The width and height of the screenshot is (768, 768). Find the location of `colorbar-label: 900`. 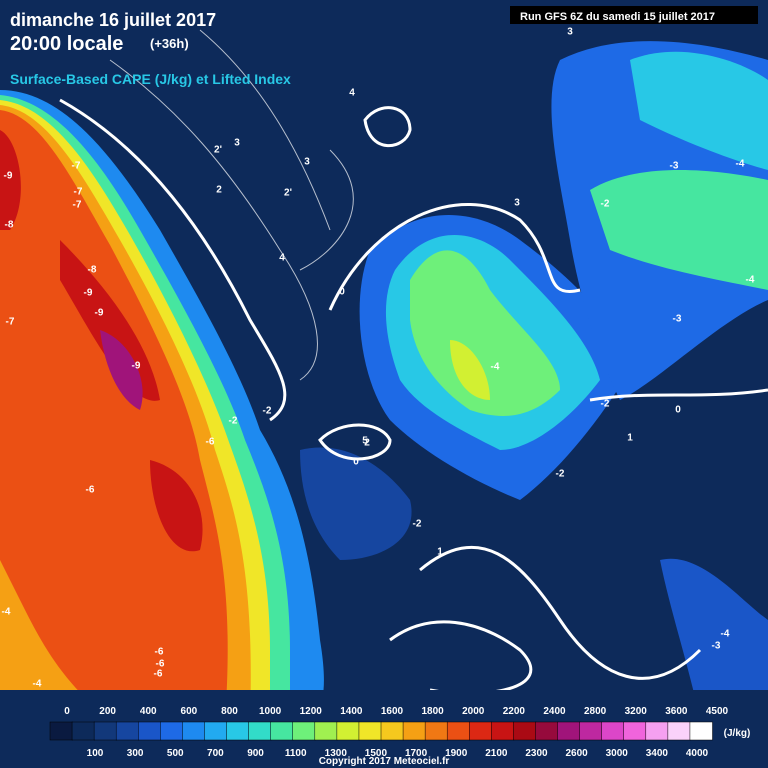

colorbar-label: 900 is located at coordinates (255, 753).